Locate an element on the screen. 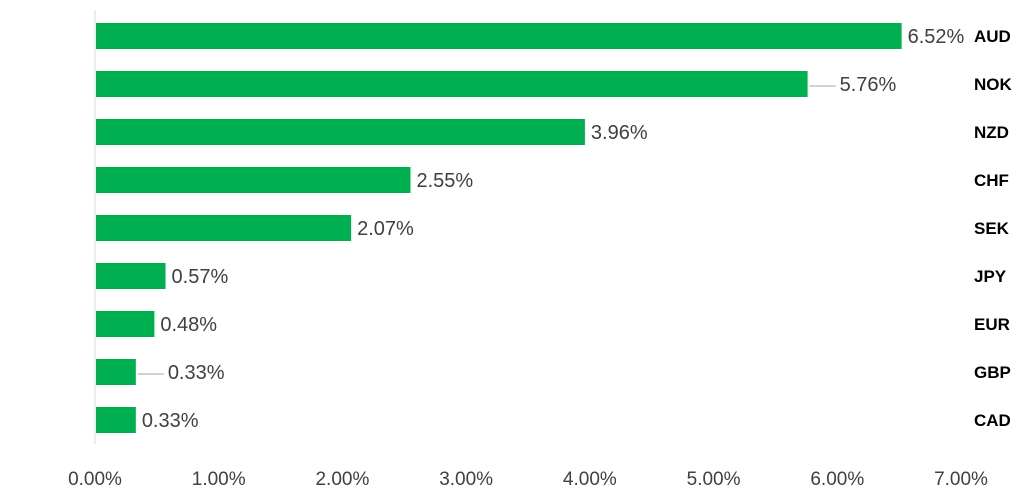  x-tick-label: 6.00% is located at coordinates (837, 479).